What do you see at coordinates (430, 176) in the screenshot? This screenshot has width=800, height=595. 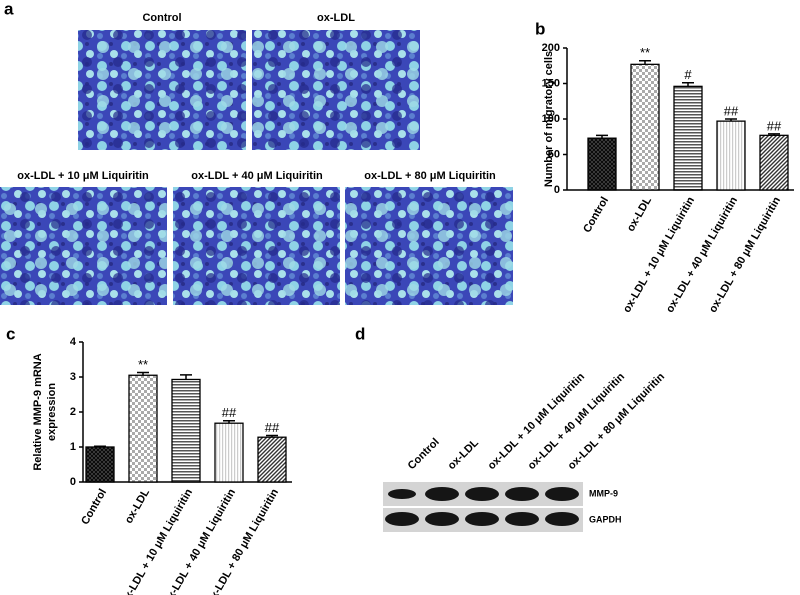 I see `micrograph-label: ox-LDL + 80 μM Liquiritin` at bounding box center [430, 176].